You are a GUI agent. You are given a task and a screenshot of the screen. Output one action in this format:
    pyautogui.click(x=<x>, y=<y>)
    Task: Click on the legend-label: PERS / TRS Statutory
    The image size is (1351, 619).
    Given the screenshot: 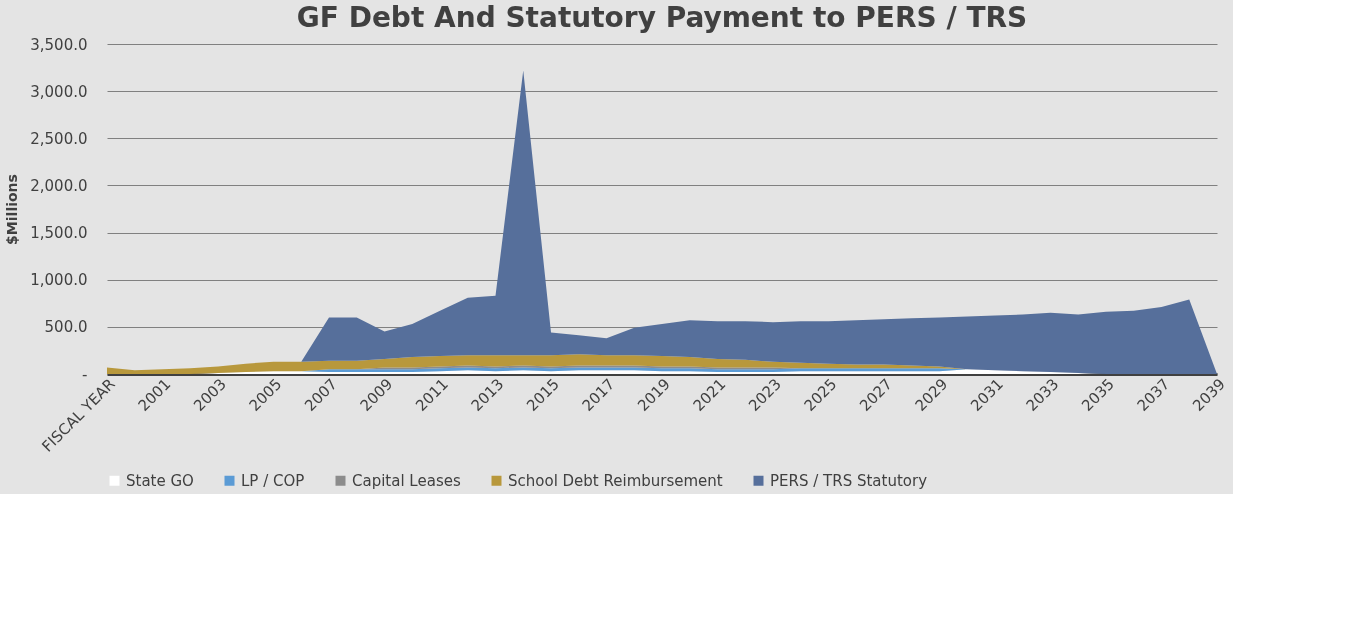 What is the action you would take?
    pyautogui.click(x=849, y=480)
    